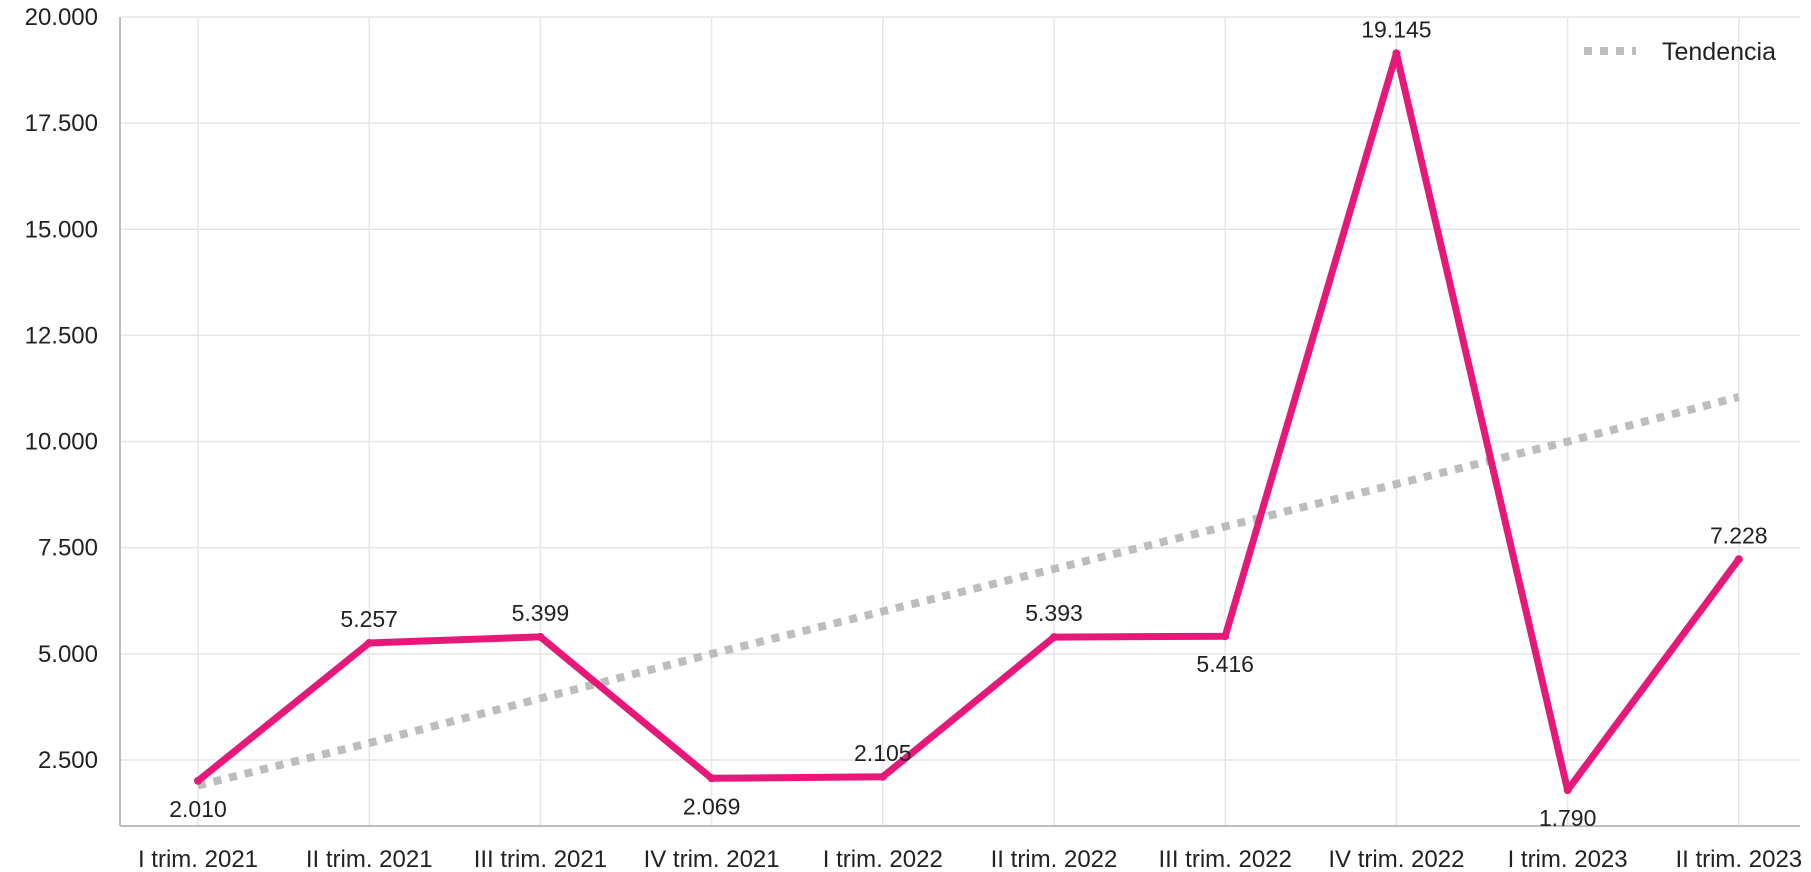 The width and height of the screenshot is (1811, 872). I want to click on data-label: 5.399, so click(541, 613).